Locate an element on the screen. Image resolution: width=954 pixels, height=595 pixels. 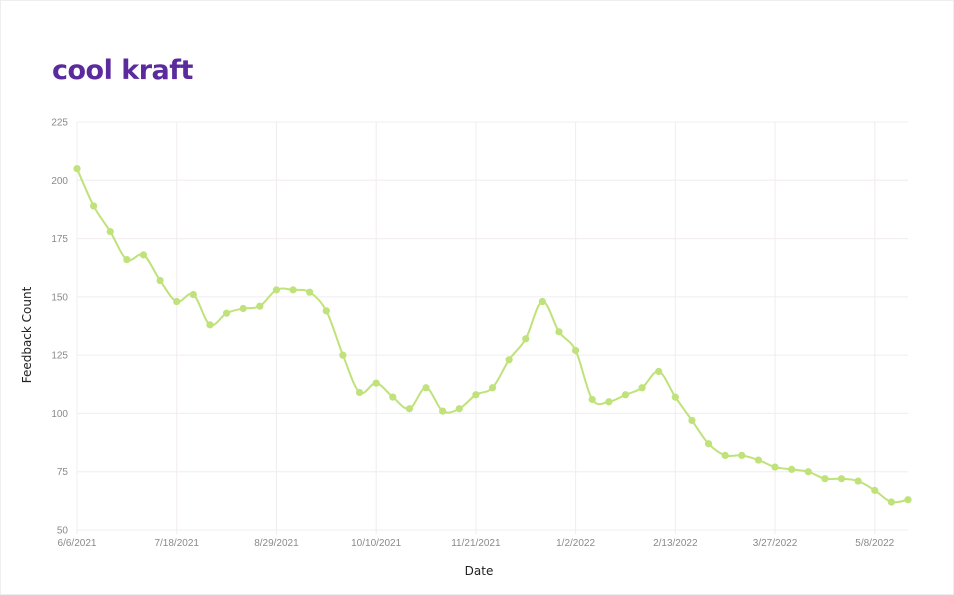
y-tick-label: 50 is located at coordinates (63, 531).